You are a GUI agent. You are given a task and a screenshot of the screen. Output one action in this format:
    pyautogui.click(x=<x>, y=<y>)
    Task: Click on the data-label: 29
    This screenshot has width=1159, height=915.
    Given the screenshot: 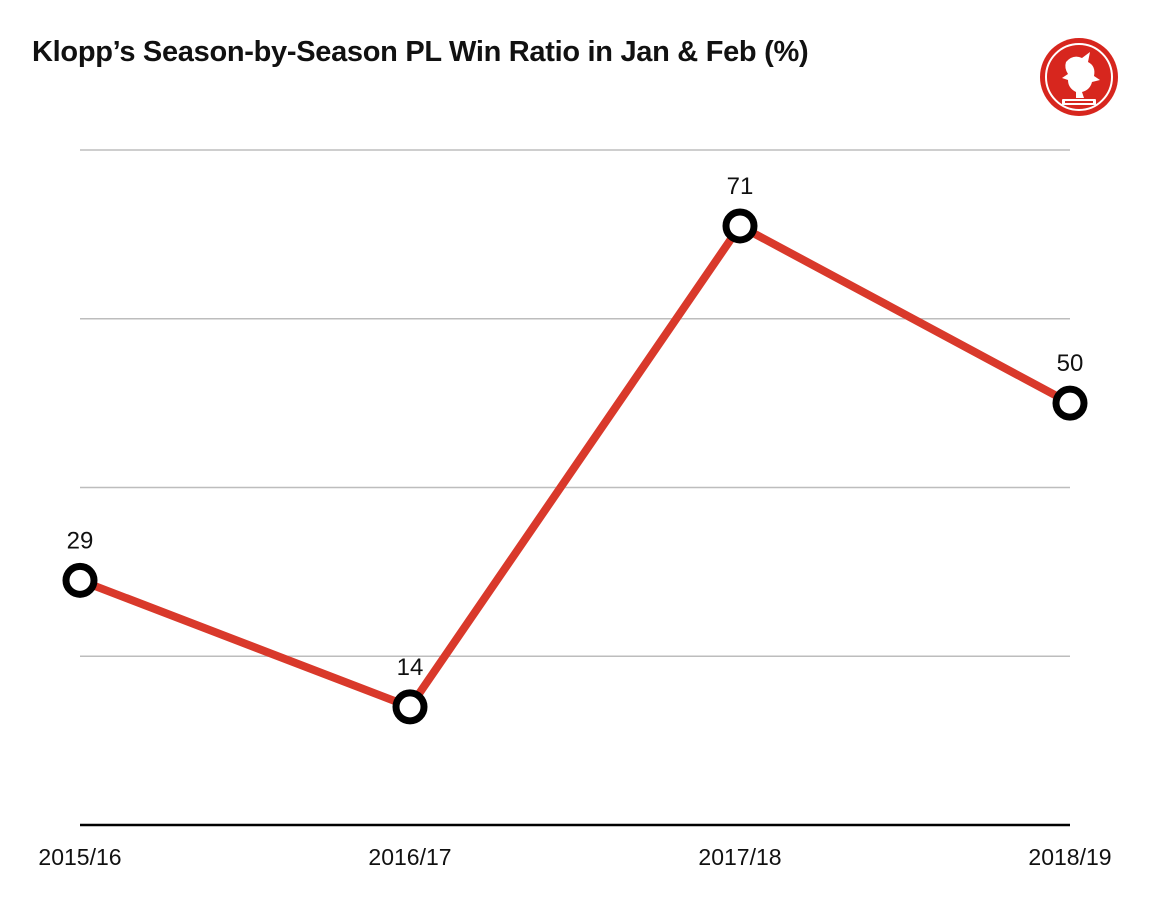 What is the action you would take?
    pyautogui.click(x=80, y=540)
    